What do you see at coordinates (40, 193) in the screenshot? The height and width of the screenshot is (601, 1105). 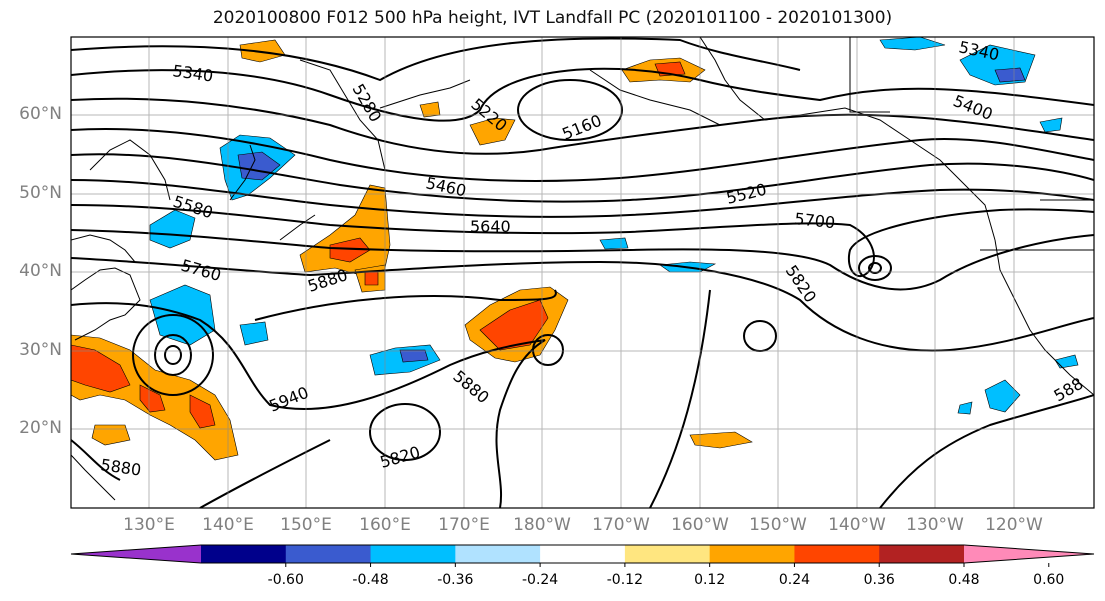 I see `latitude-label: 50°N` at bounding box center [40, 193].